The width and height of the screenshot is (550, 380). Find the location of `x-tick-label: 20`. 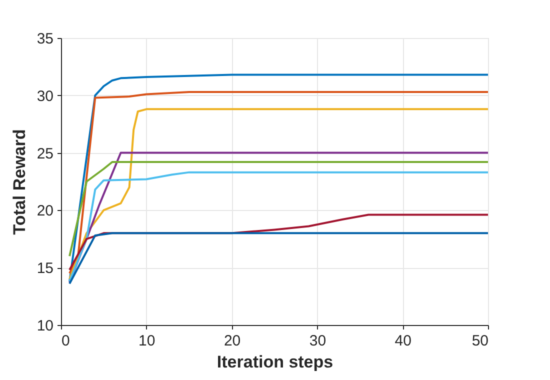

x-tick-label: 20 is located at coordinates (232, 341).